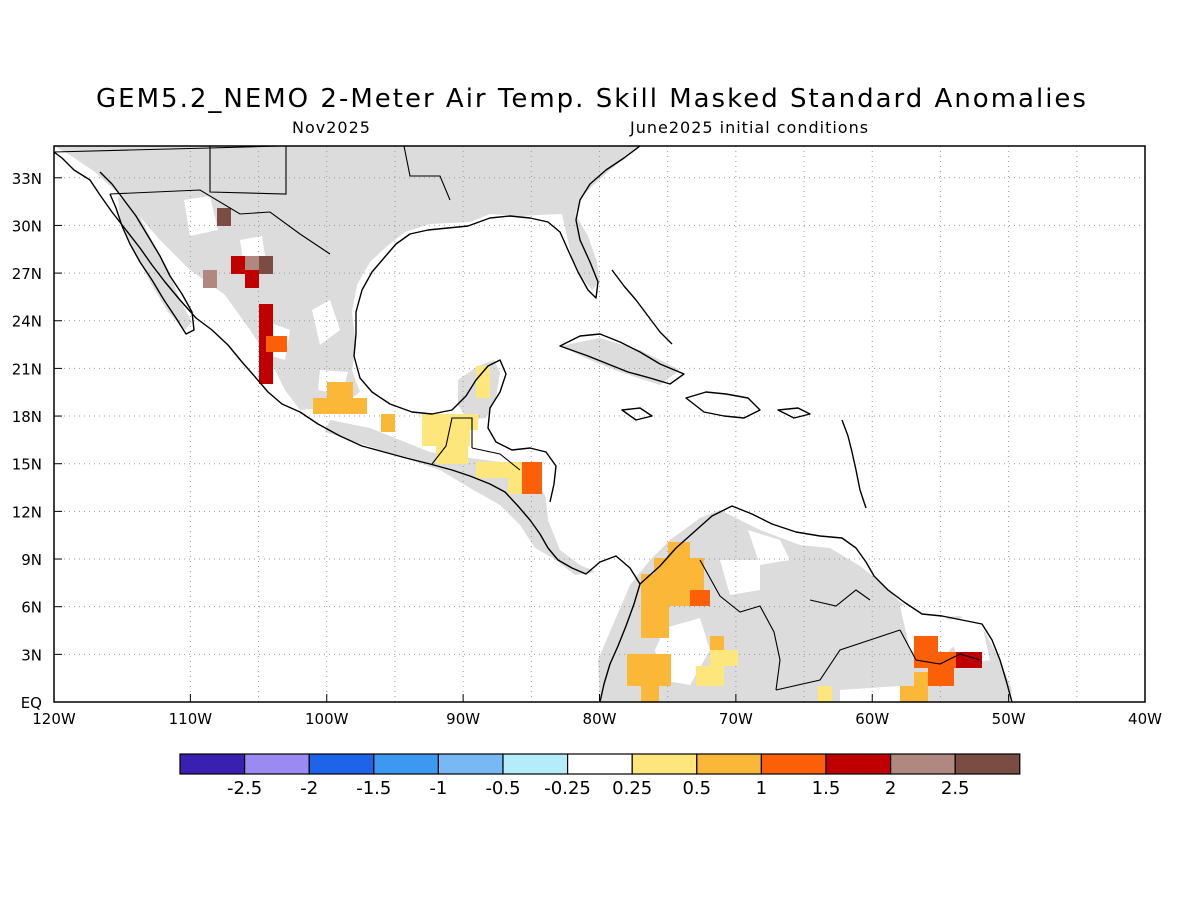  Describe the element at coordinates (27, 512) in the screenshot. I see `lat-label: 12N` at that location.